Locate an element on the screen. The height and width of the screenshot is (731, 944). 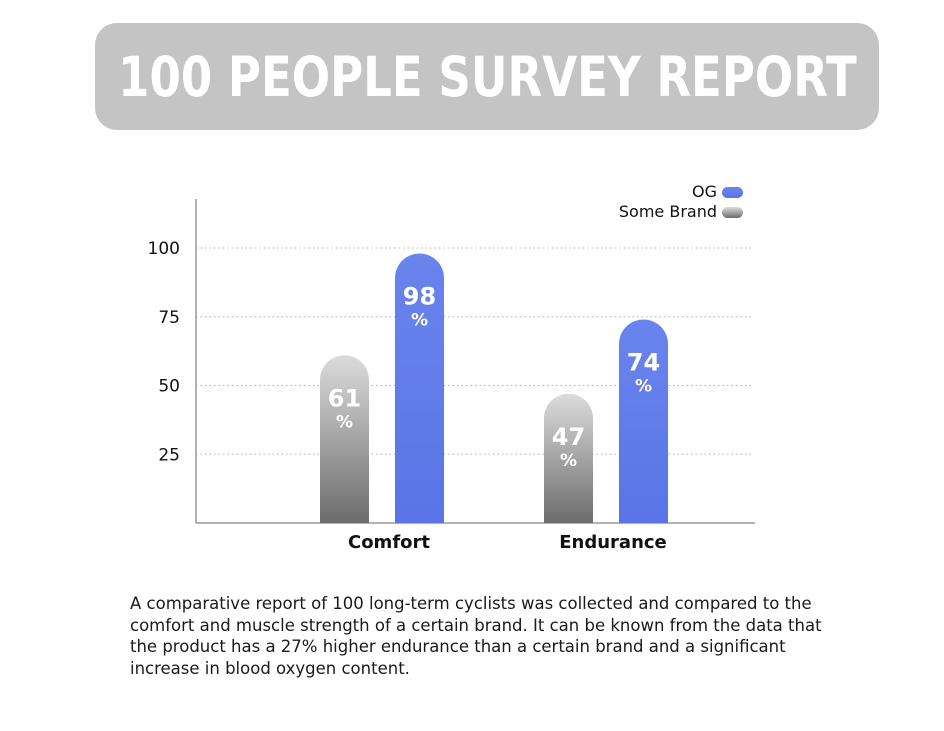
bar-value-label: 61 is located at coordinates (344, 398).